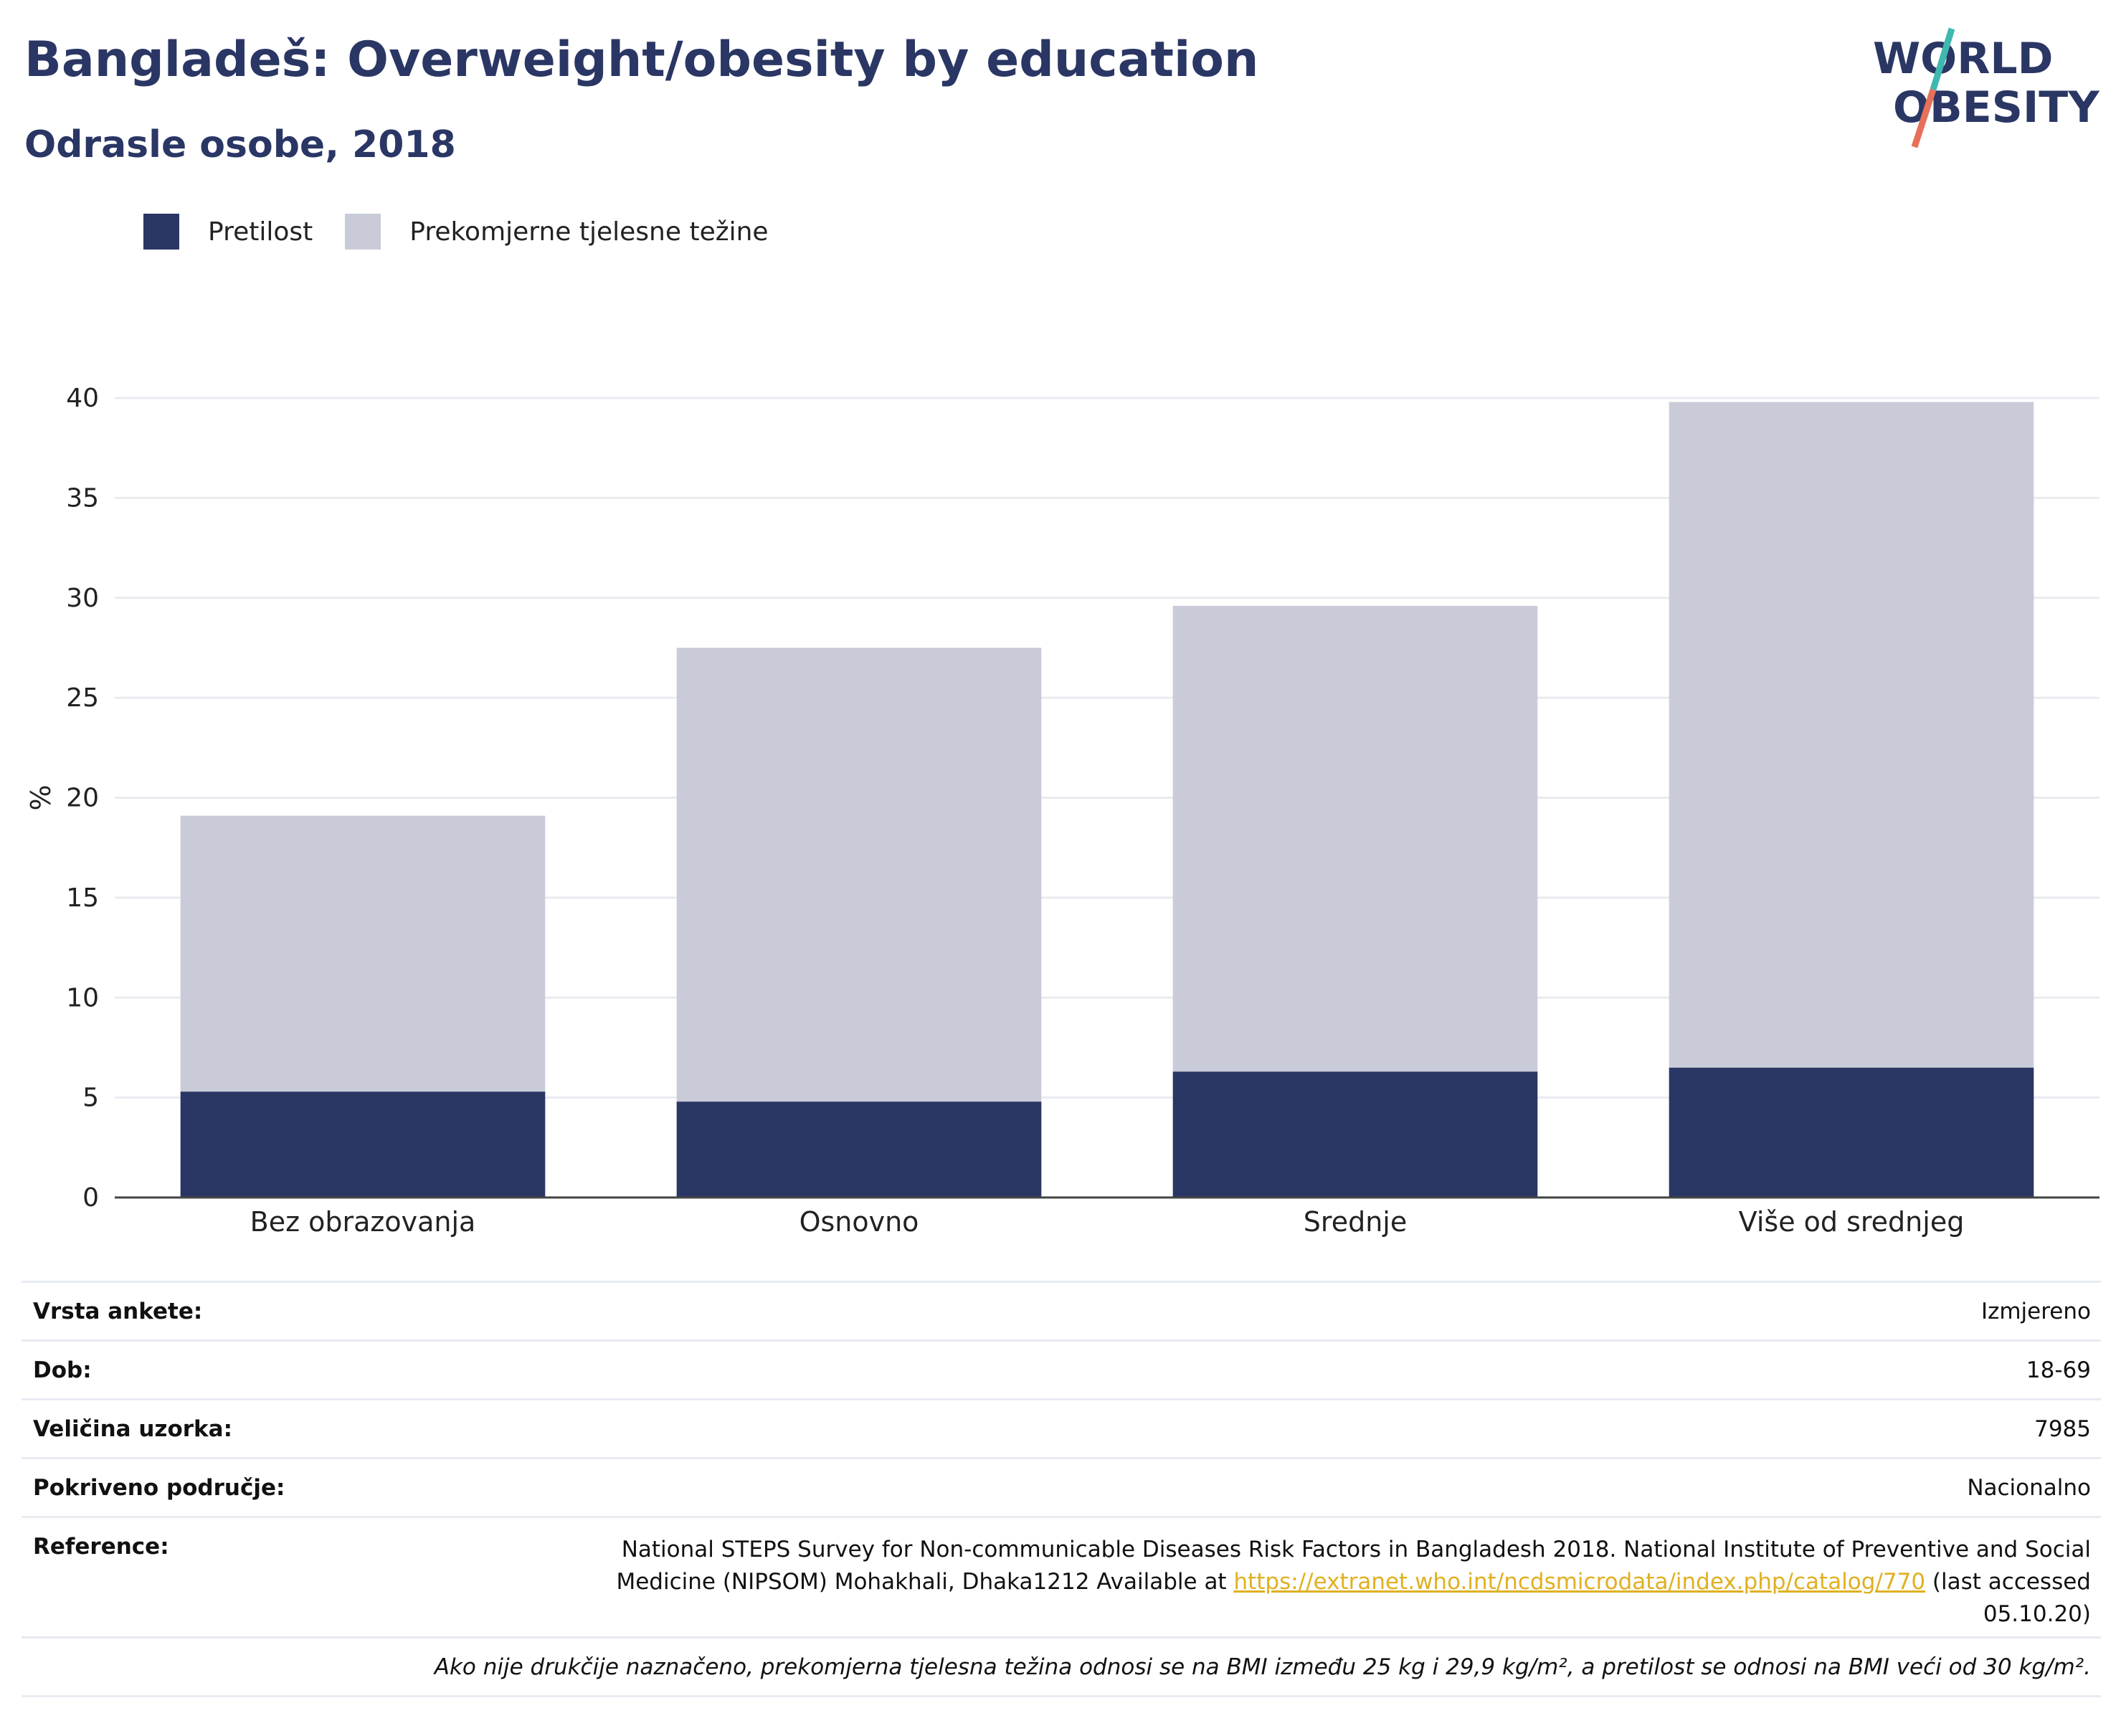  Describe the element at coordinates (161, 232) in the screenshot. I see `legend-swatch-obesity` at that location.